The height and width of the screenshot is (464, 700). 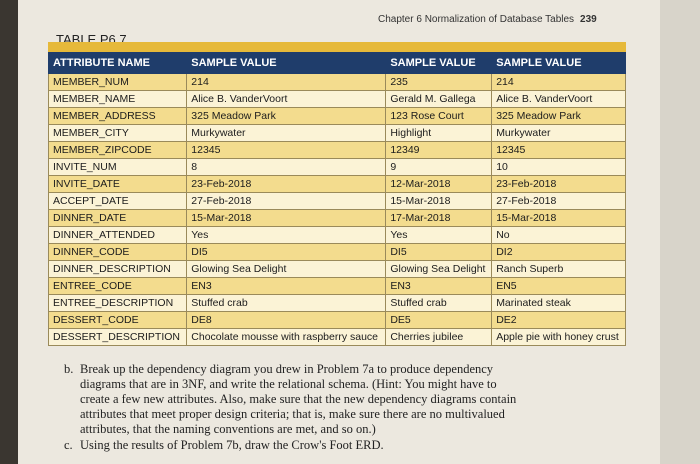 I want to click on table-row: DINNER_CODE DI5 DI5 DI2, so click(x=336, y=252).